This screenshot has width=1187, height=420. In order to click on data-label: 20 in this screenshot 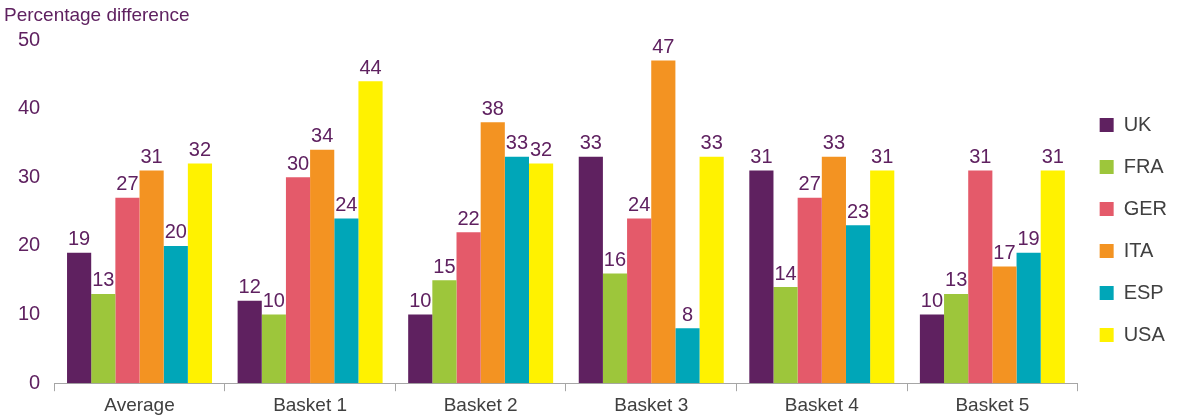, I will do `click(175, 231)`.